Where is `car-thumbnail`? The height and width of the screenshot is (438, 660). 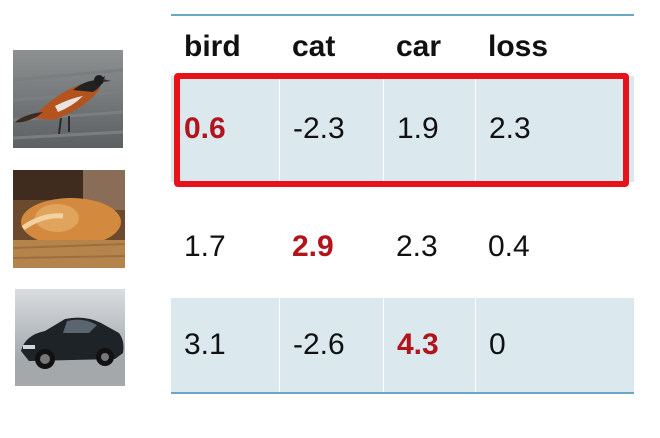 car-thumbnail is located at coordinates (70, 337).